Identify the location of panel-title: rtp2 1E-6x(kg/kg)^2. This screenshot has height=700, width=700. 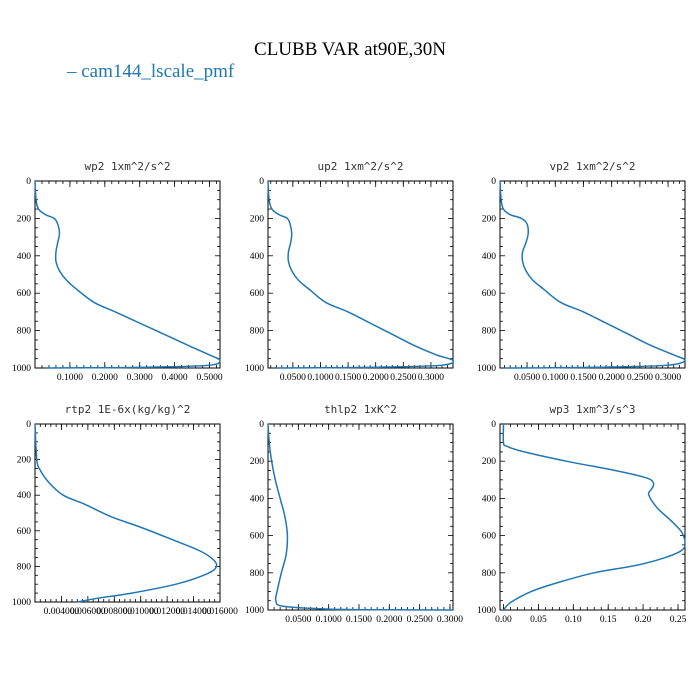
(128, 409).